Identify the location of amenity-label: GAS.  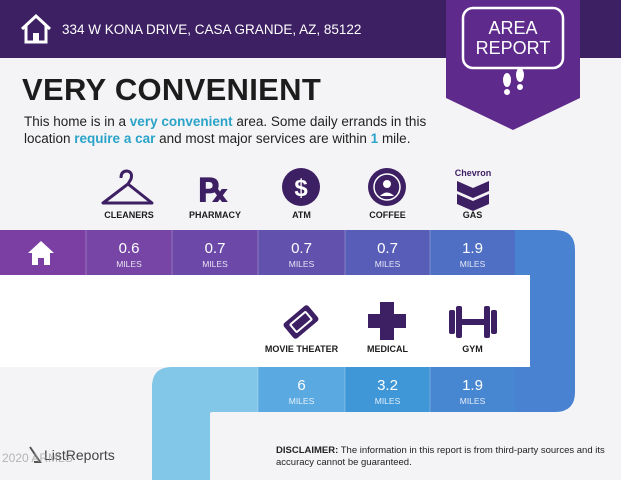
(473, 215).